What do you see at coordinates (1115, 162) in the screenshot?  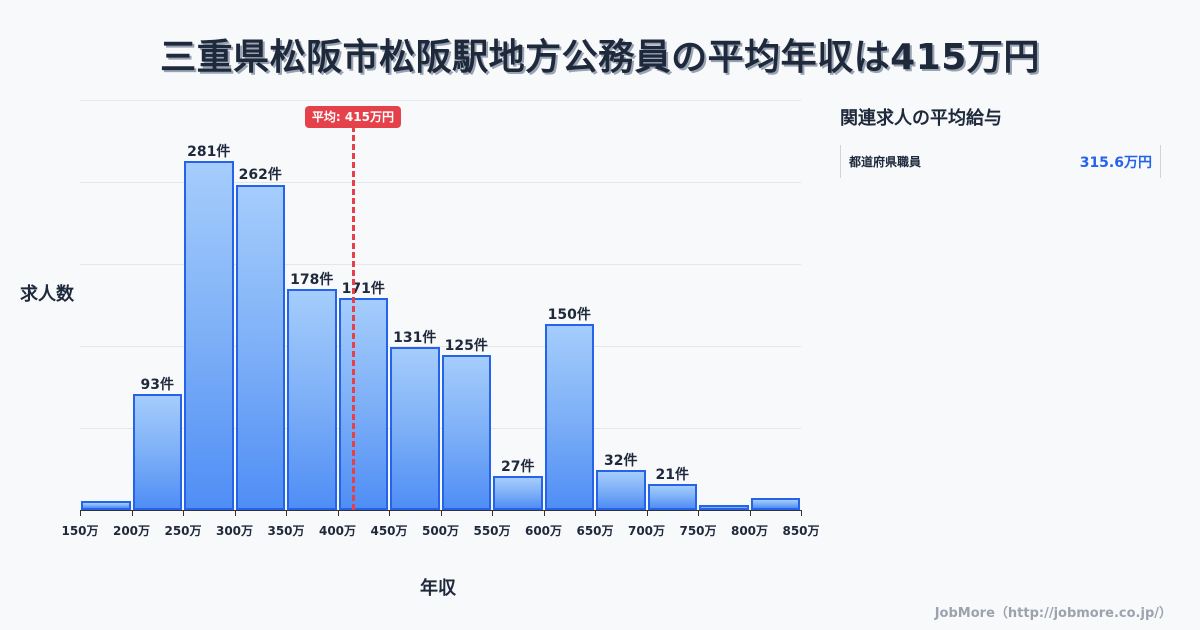 I see `related-job-salary: 315.6万円` at bounding box center [1115, 162].